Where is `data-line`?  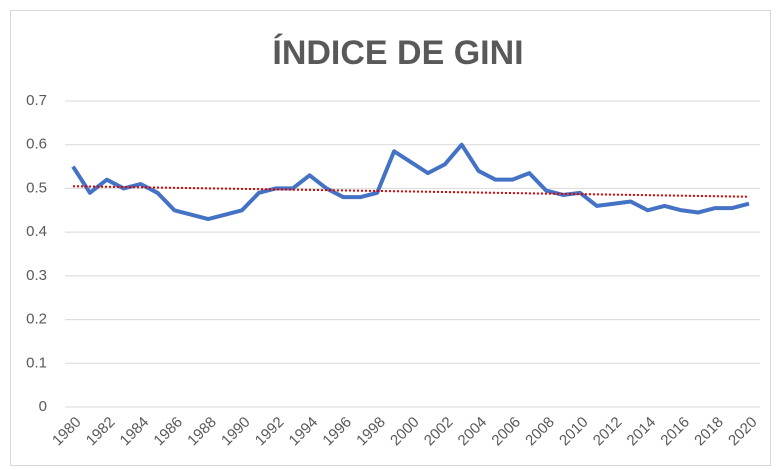
data-line is located at coordinates (410, 182).